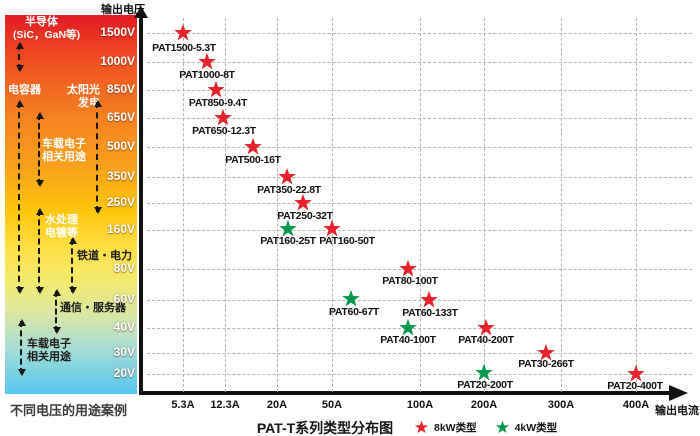  I want to click on data-point-star-PAT160-25T, so click(288, 228).